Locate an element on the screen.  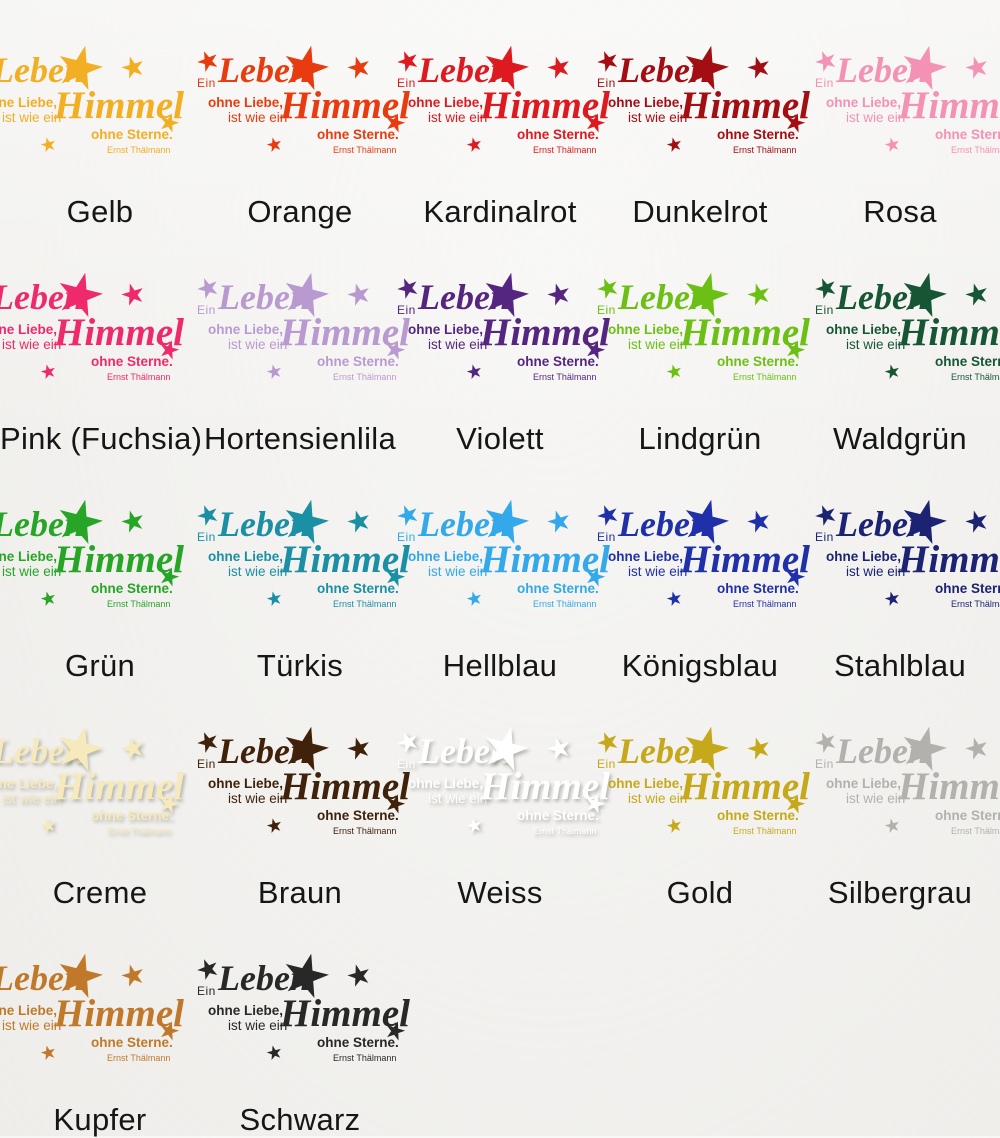
color-label: Gold is located at coordinates (700, 892).